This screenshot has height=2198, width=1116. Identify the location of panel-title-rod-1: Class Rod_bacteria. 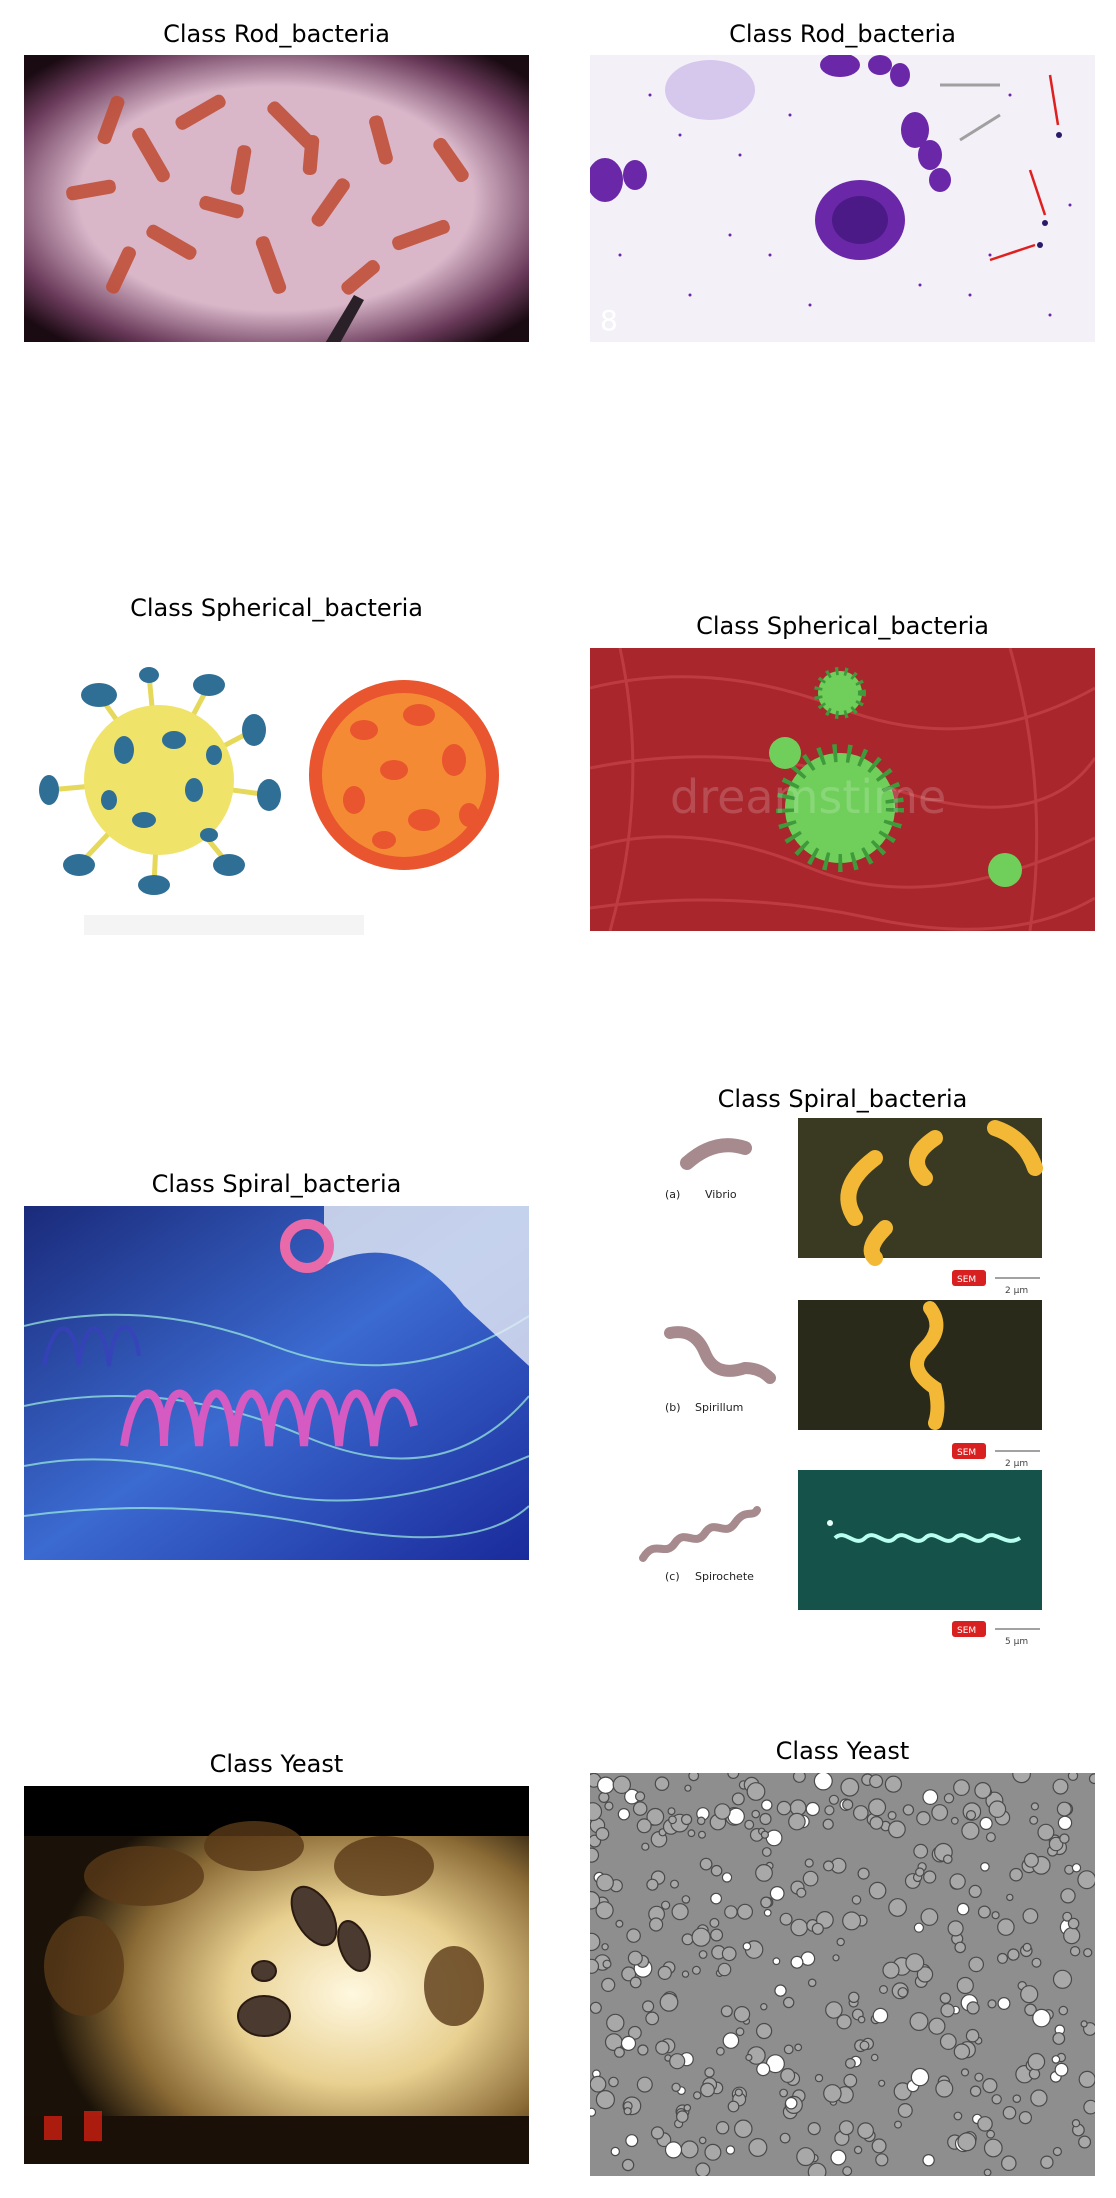
(276, 34).